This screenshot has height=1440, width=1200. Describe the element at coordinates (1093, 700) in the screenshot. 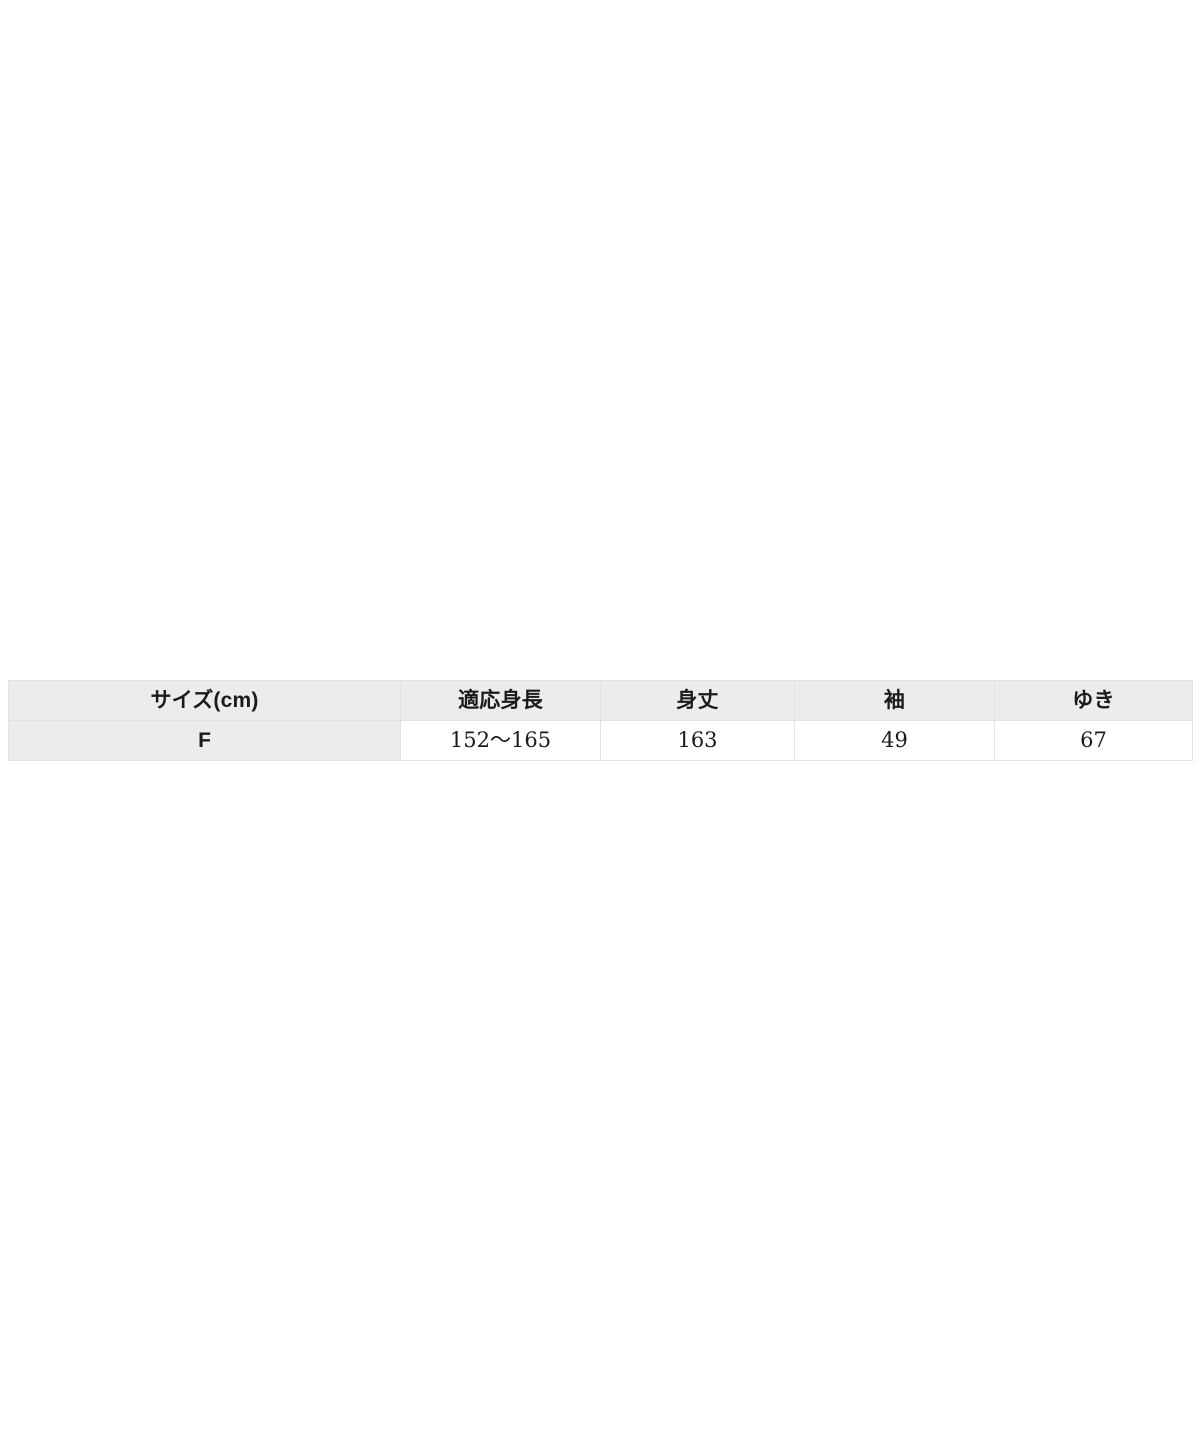

I see `column-header-yuki: ゆき` at that location.